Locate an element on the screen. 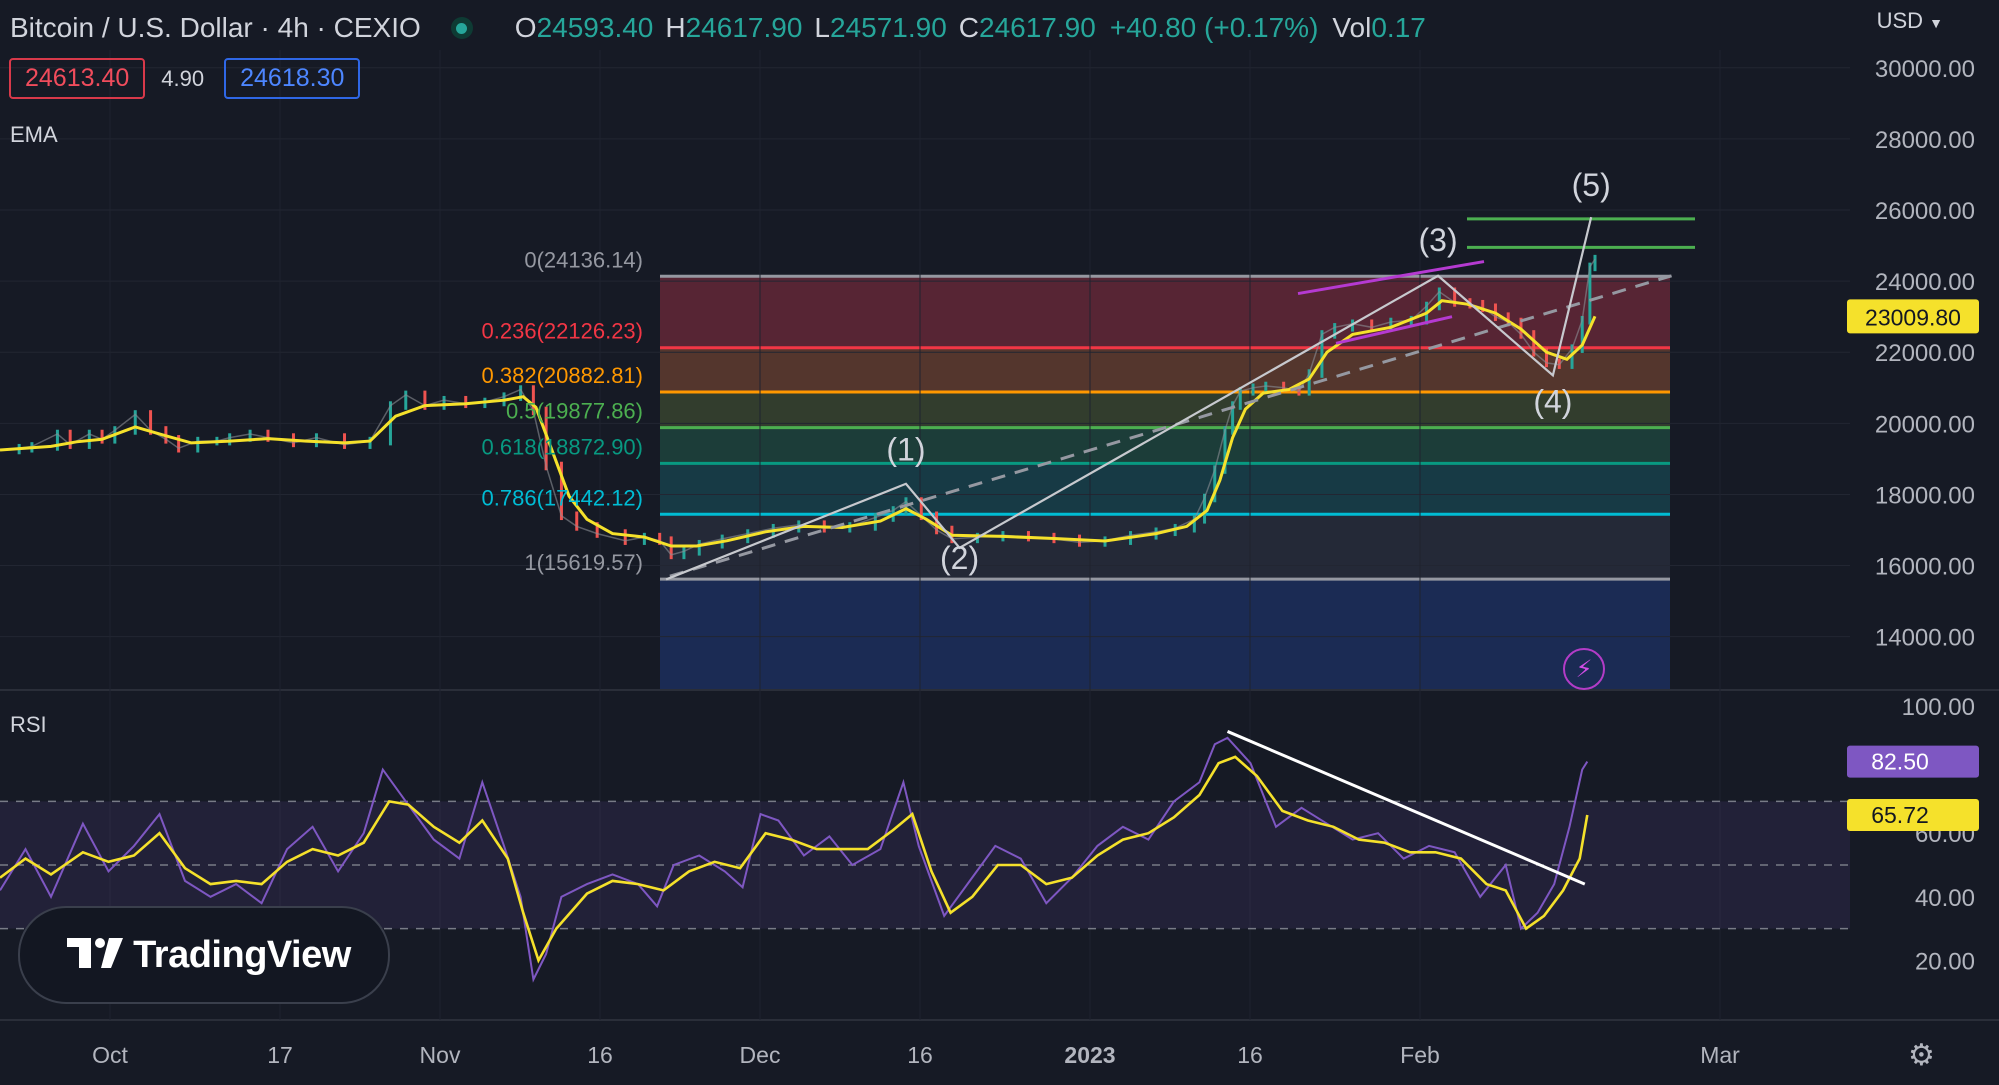 This screenshot has height=1085, width=1999. rsi-tick-label: 20.00 is located at coordinates (1945, 961).